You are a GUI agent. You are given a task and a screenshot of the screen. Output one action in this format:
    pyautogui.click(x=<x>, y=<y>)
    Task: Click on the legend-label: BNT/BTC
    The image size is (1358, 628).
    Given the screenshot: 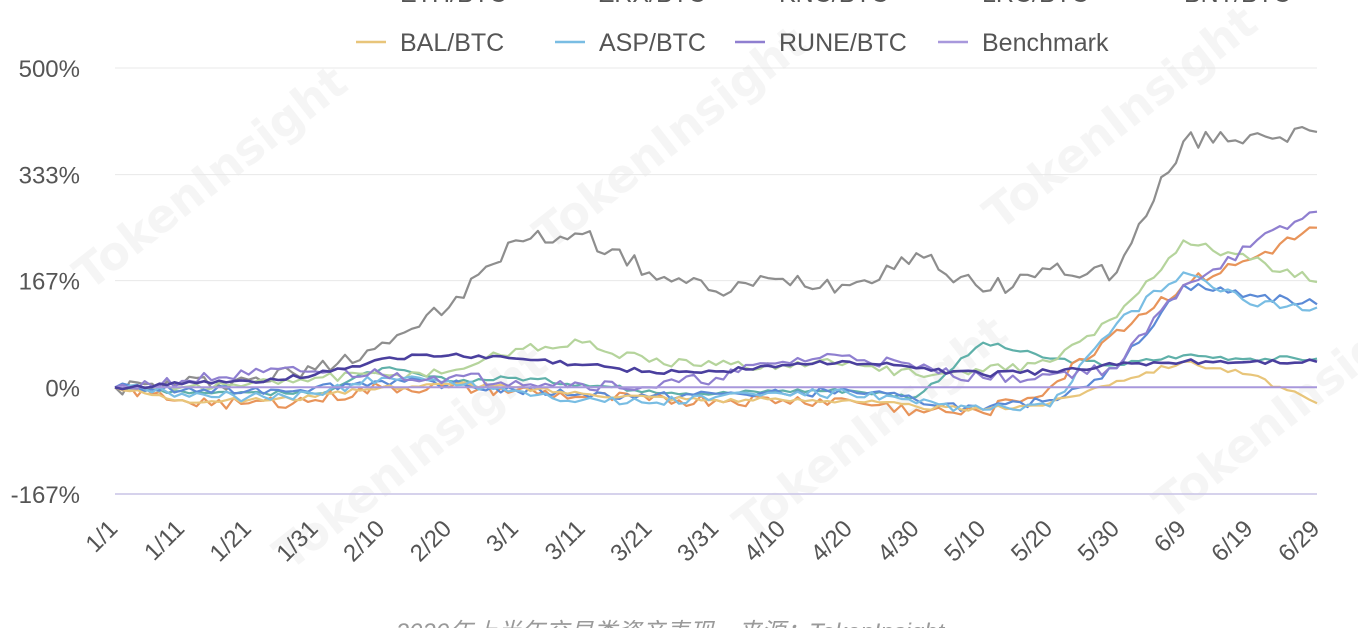 What is the action you would take?
    pyautogui.click(x=1237, y=4)
    